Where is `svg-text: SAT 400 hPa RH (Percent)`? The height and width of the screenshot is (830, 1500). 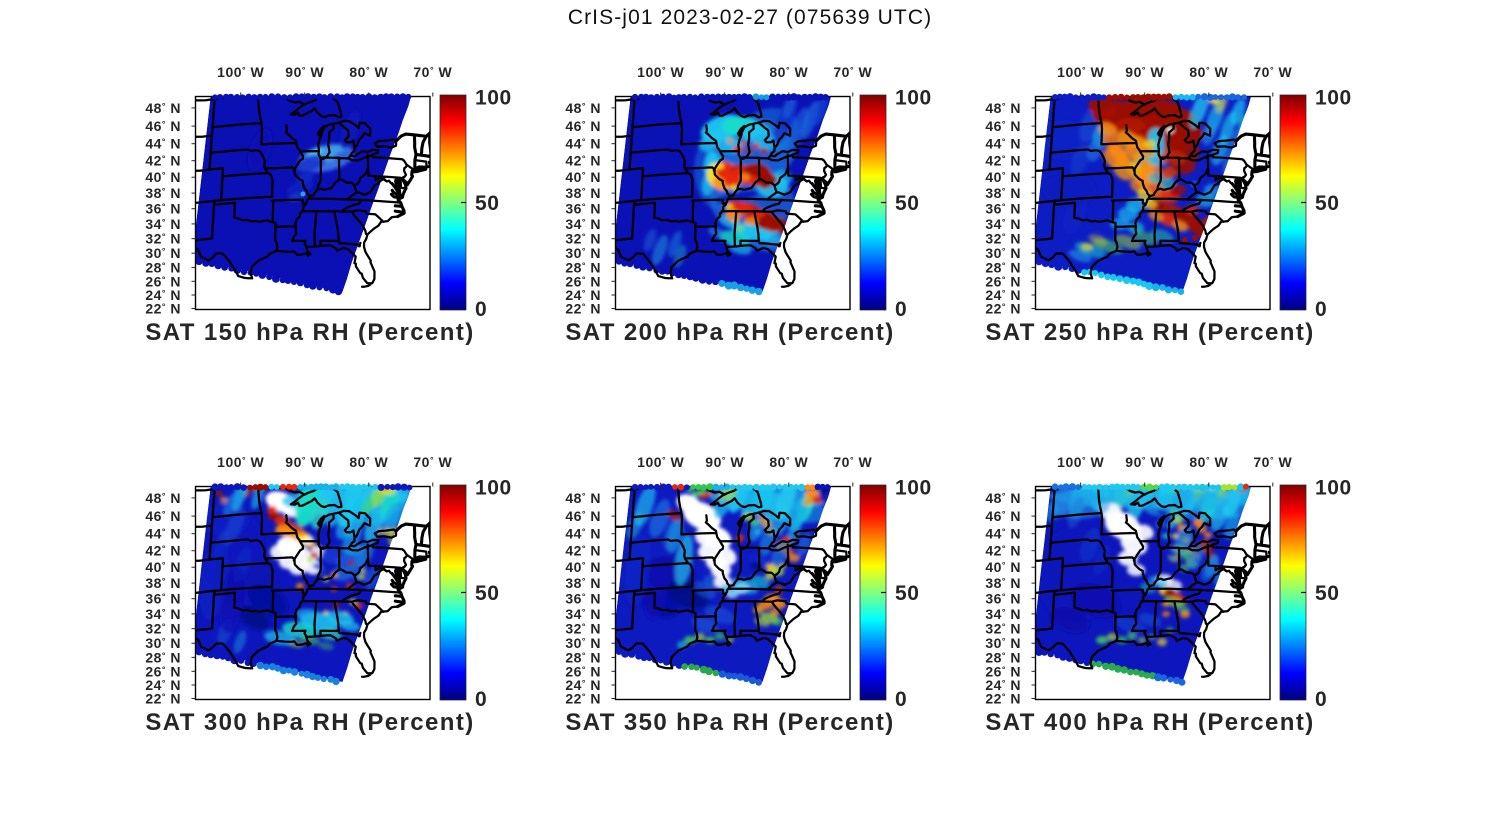
svg-text: SAT 400 hPa RH (Percent) is located at coordinates (1149, 722).